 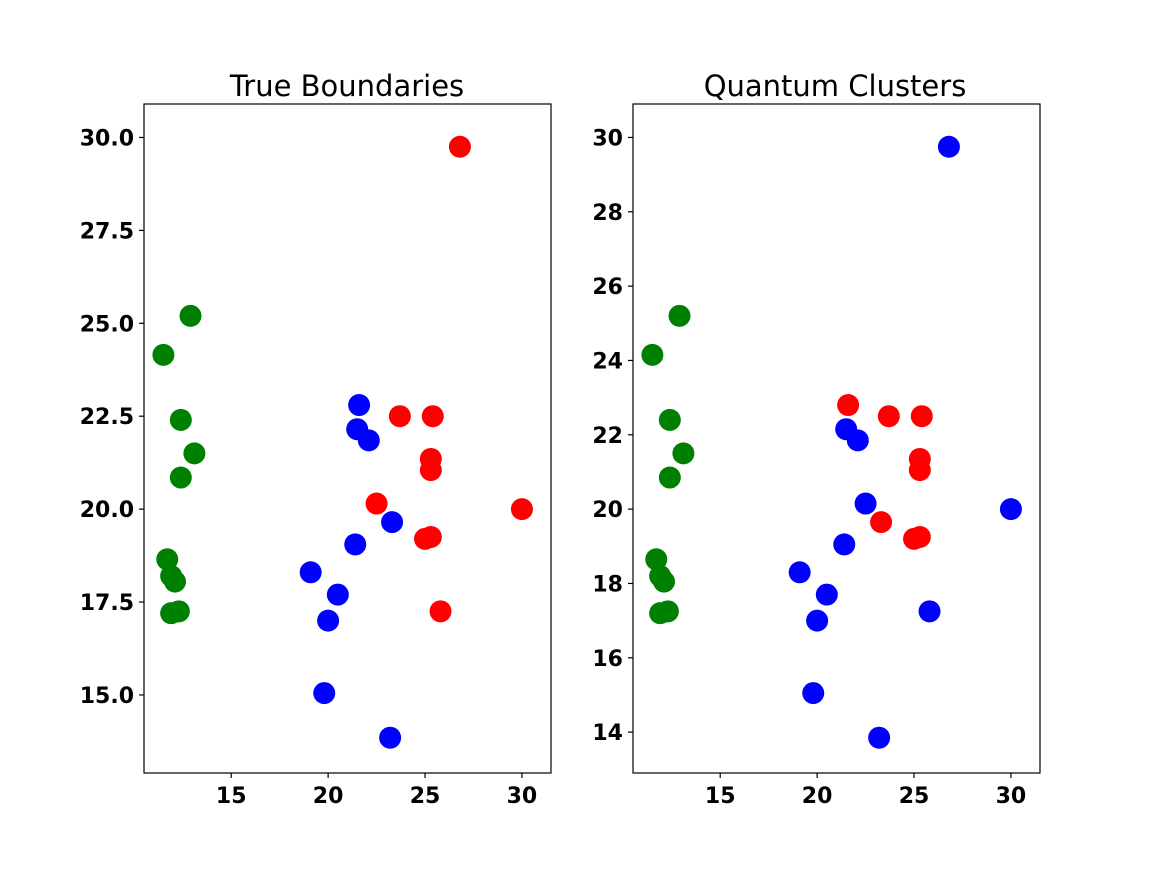 I want to click on y-tick-label: 20, so click(x=607, y=510).